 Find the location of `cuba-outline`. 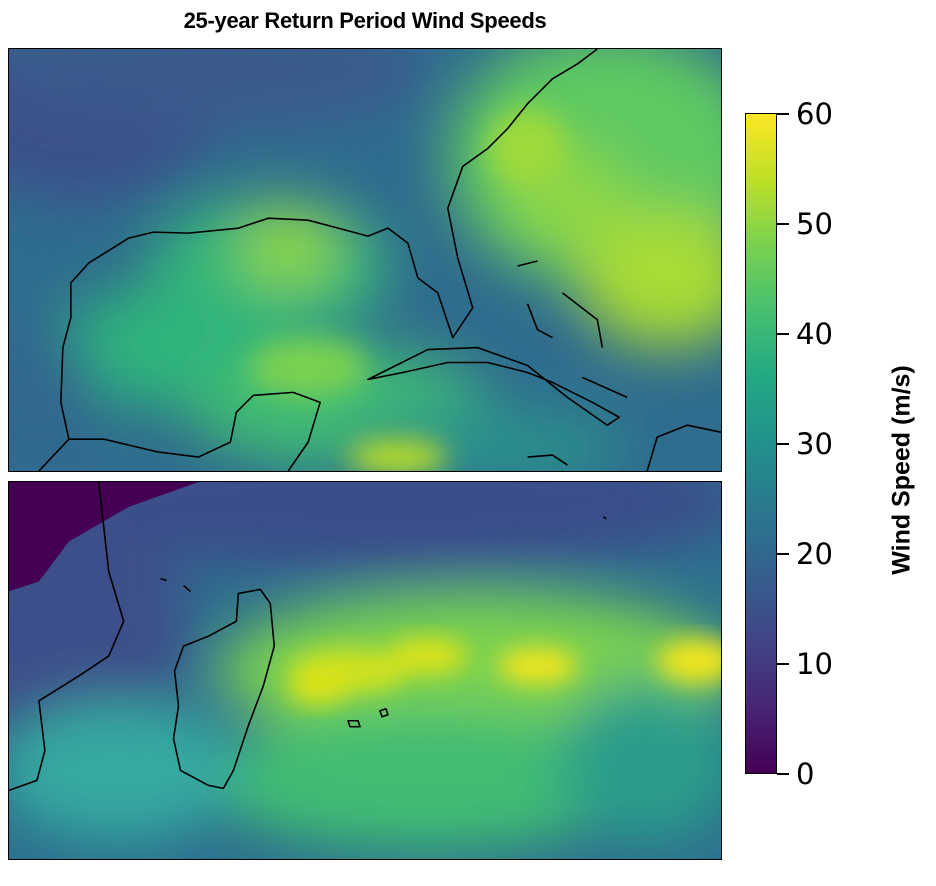

cuba-outline is located at coordinates (494, 386).